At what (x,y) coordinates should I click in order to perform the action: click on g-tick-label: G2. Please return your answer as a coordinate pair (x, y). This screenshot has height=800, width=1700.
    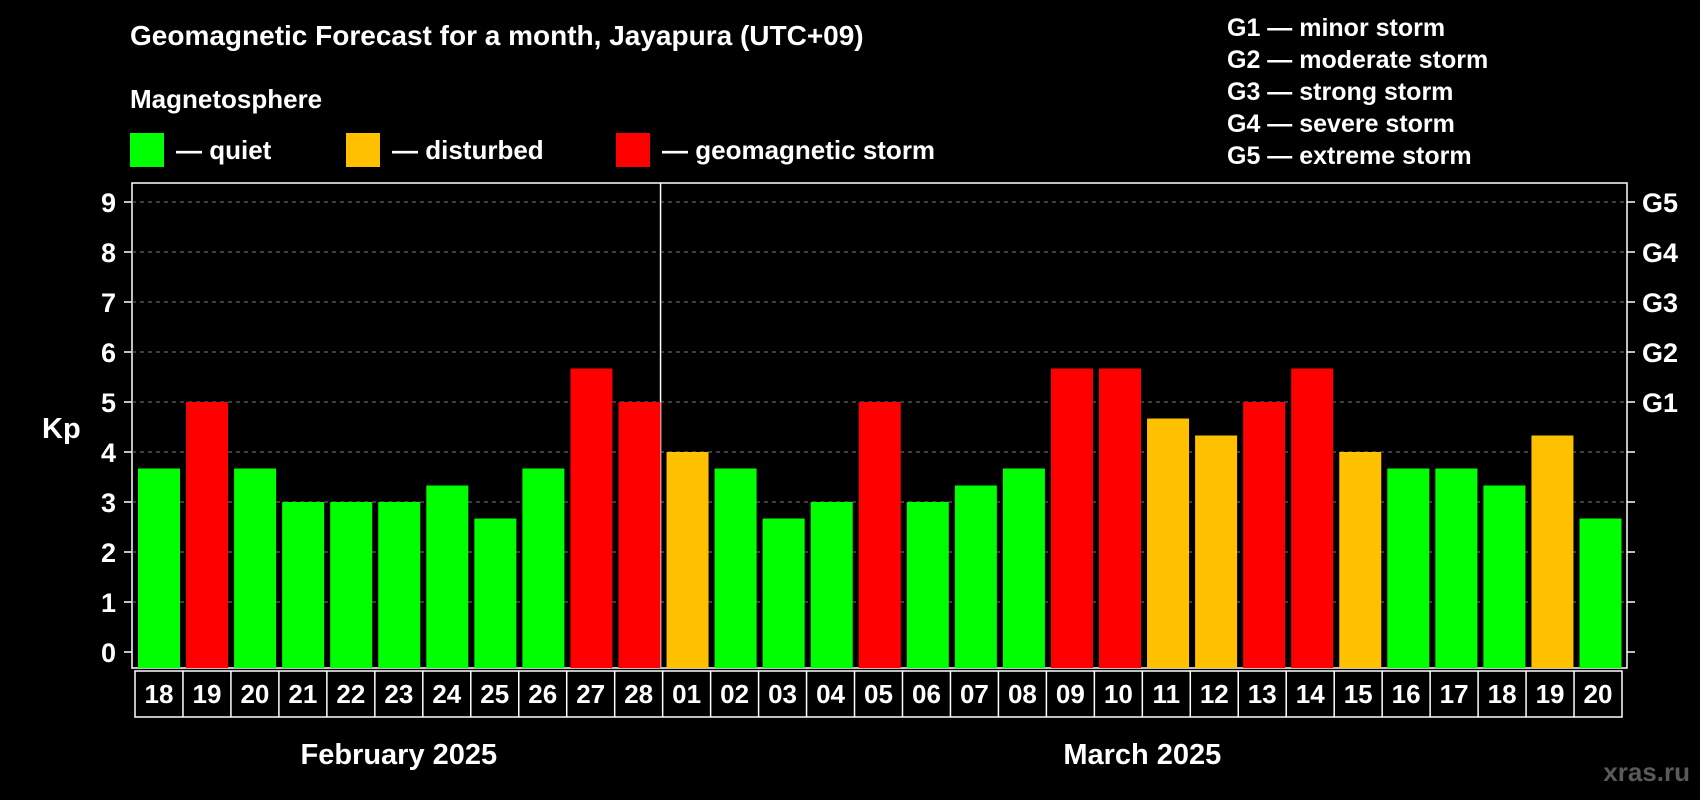
    Looking at the image, I should click on (1660, 353).